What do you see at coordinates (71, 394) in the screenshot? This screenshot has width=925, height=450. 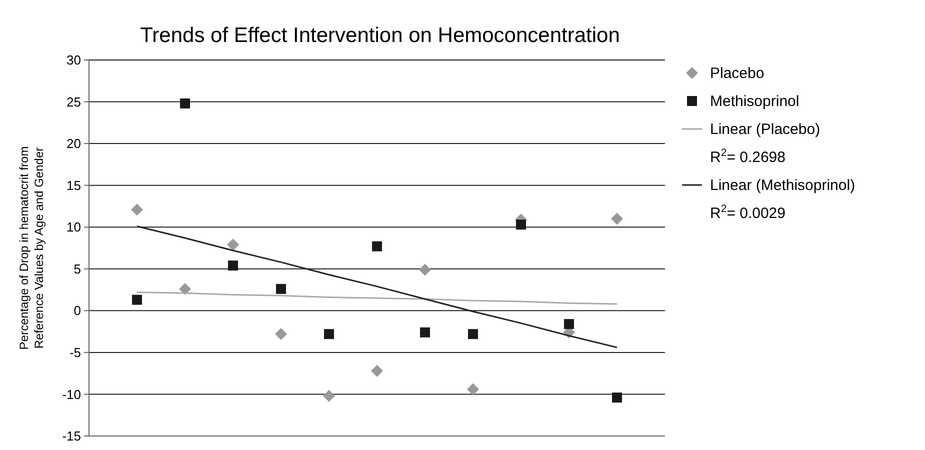 I see `y-tick-label: -10` at bounding box center [71, 394].